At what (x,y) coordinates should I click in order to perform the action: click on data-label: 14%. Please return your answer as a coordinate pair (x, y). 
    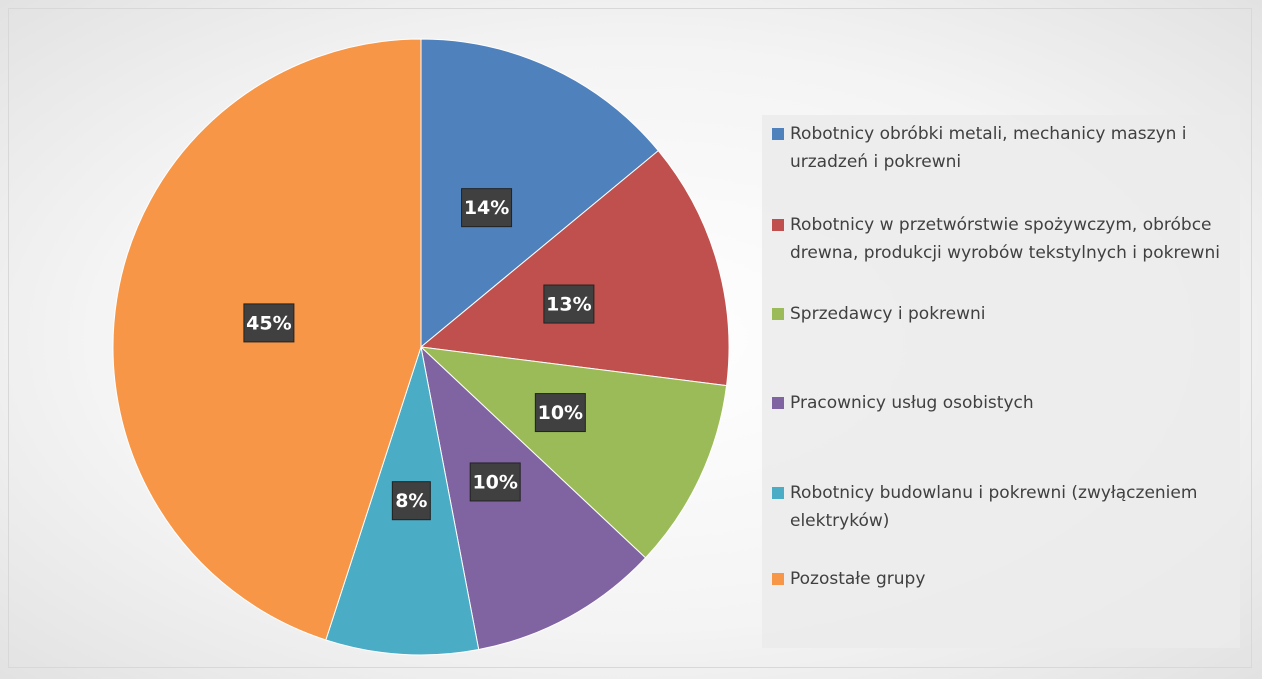
    Looking at the image, I should click on (486, 208).